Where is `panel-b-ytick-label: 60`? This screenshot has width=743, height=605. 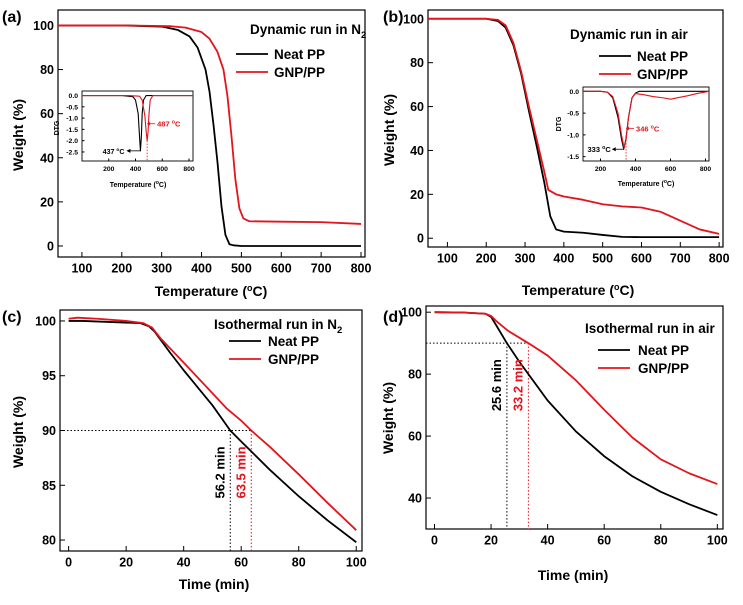
panel-b-ytick-label: 60 is located at coordinates (417, 107).